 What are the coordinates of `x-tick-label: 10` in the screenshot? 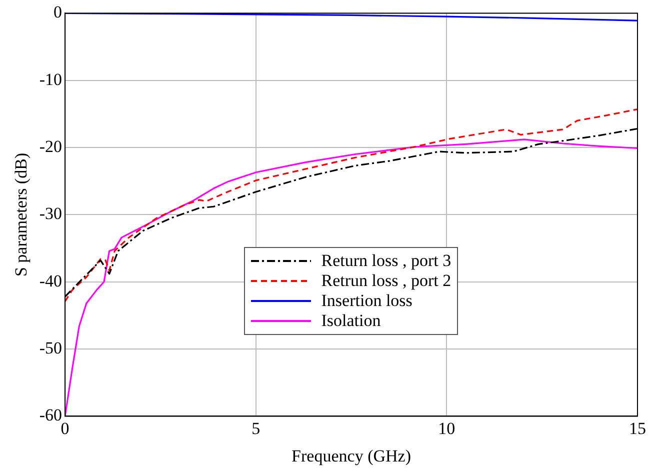 It's located at (447, 428).